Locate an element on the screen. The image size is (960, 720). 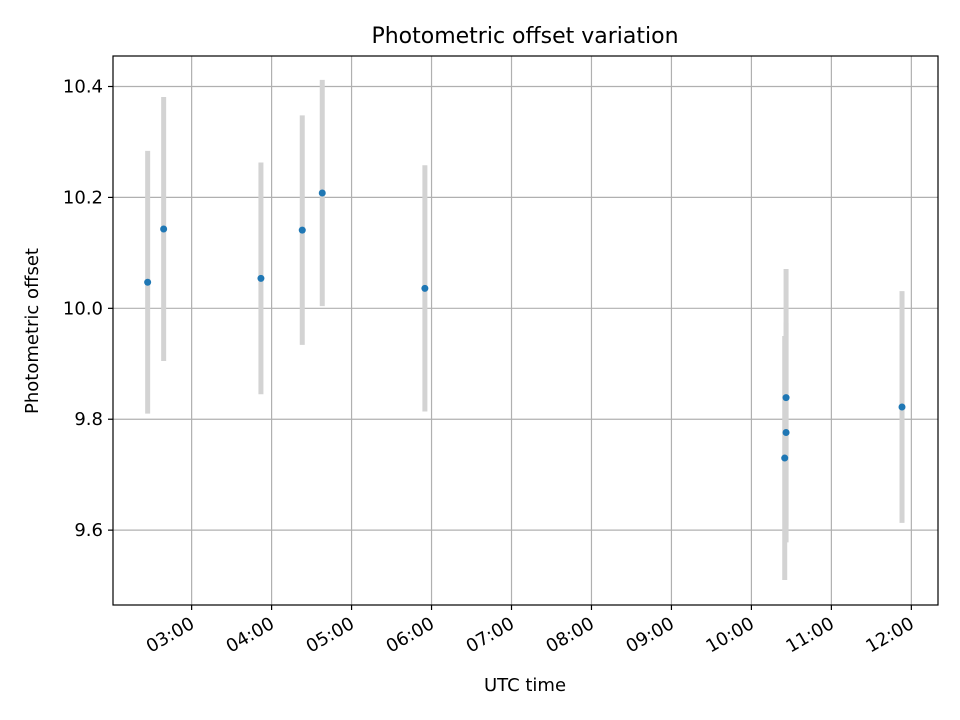
y-tick-label: 10.4 is located at coordinates (83, 87).